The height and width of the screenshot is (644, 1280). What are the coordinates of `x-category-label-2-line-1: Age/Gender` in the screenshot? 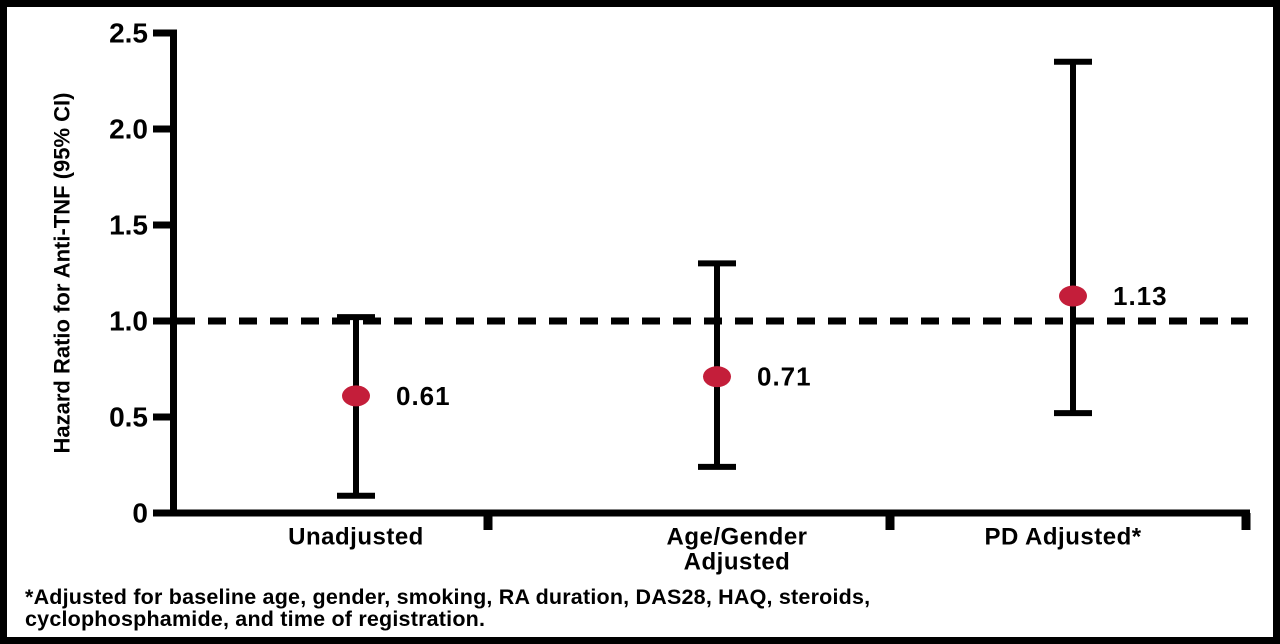 It's located at (736, 537).